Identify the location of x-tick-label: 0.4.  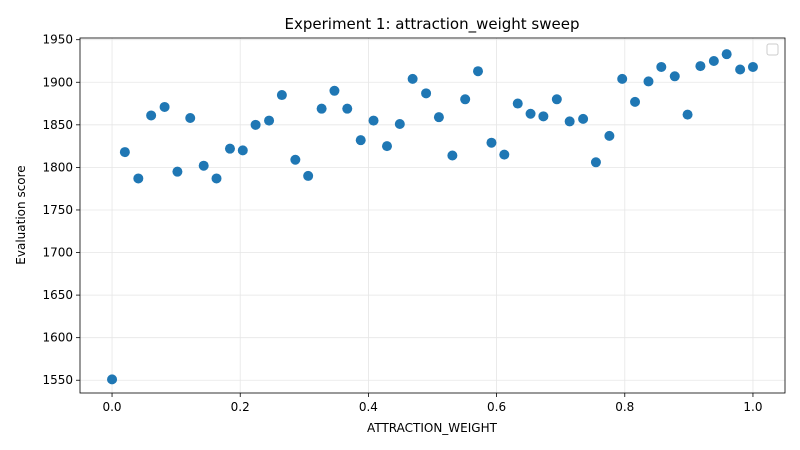
(368, 407).